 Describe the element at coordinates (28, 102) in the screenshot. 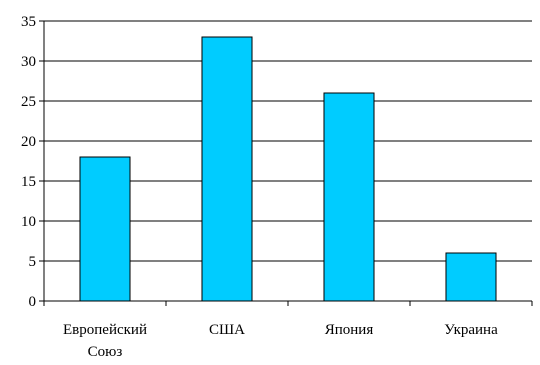

I see `y-tick-label: 25` at that location.